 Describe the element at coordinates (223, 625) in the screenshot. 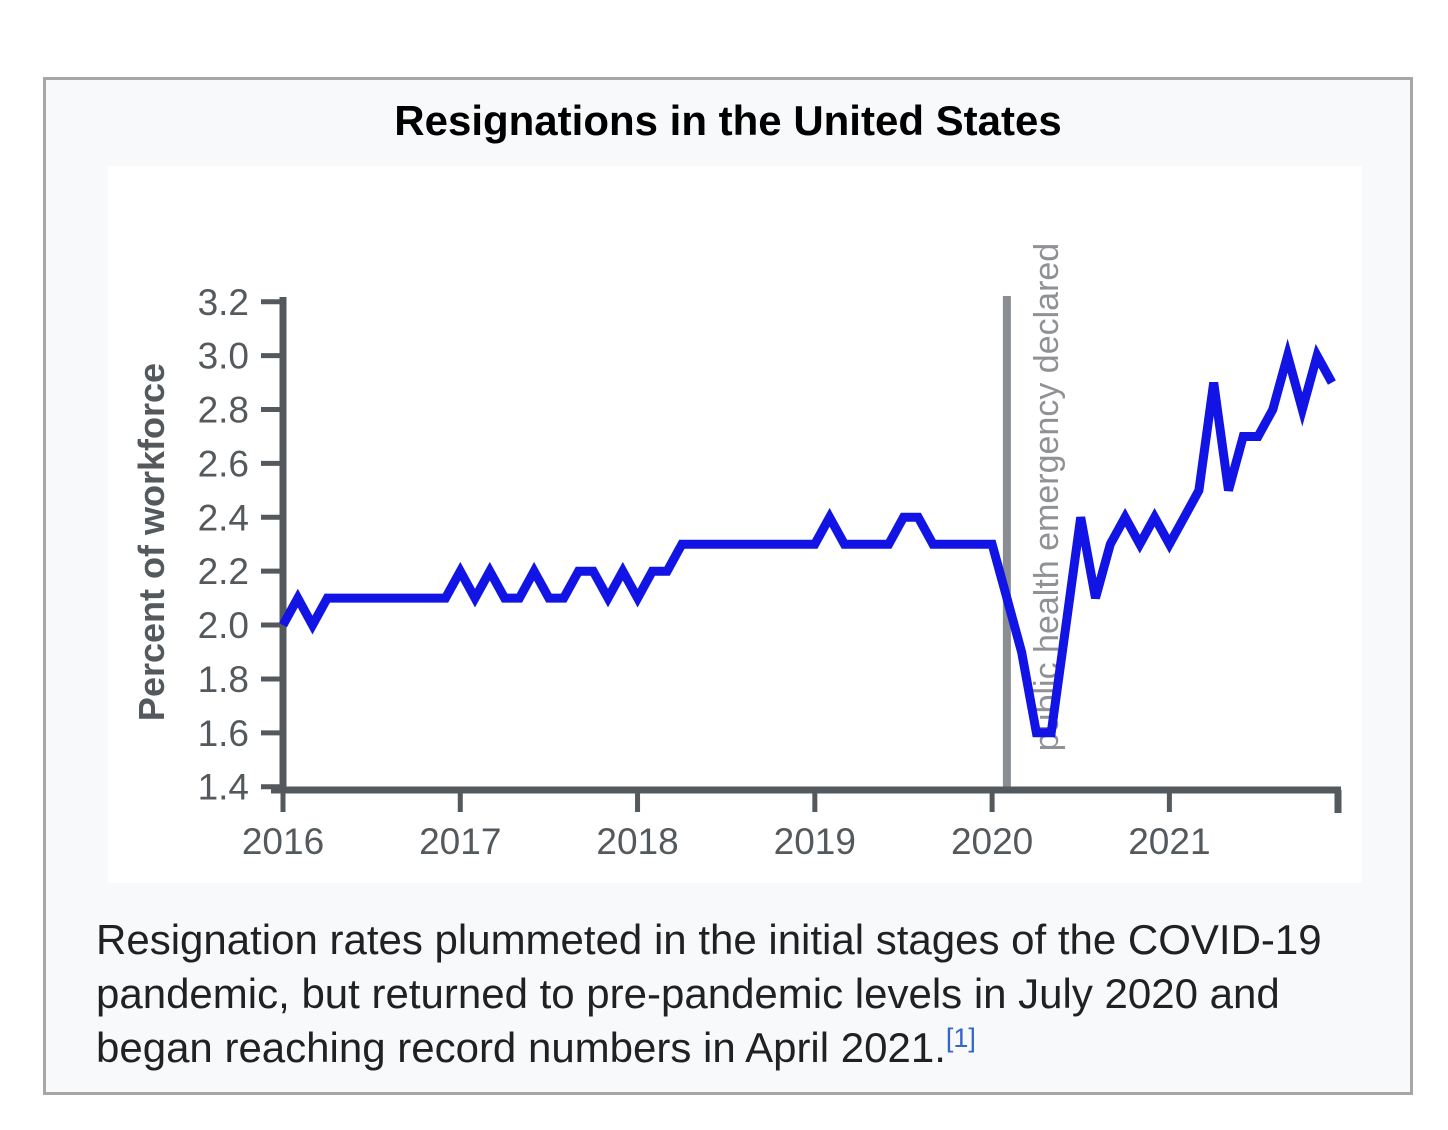

I see `y-tick-label: 2.0` at that location.